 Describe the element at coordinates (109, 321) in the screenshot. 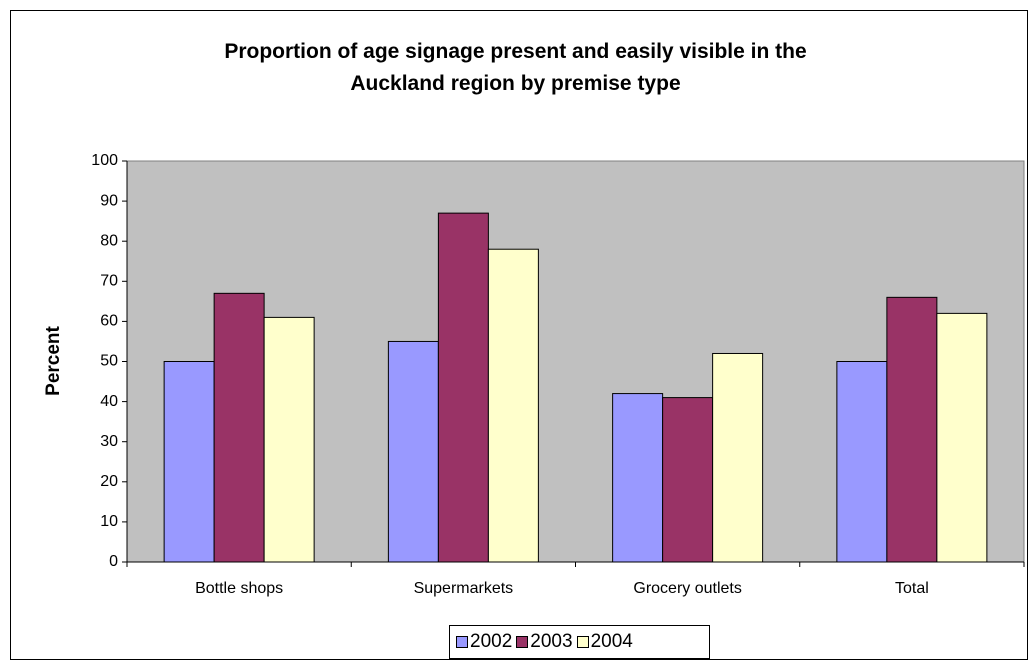

I see `y-tick-label: 60` at that location.